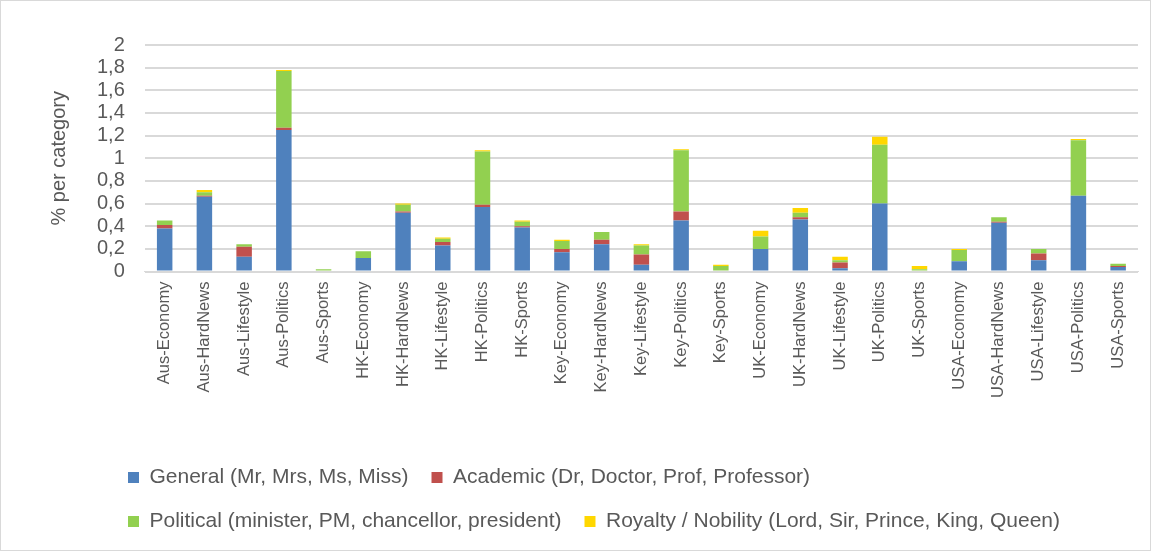 The width and height of the screenshot is (1151, 551). Describe the element at coordinates (119, 43) in the screenshot. I see `y-tick-label: 2` at that location.